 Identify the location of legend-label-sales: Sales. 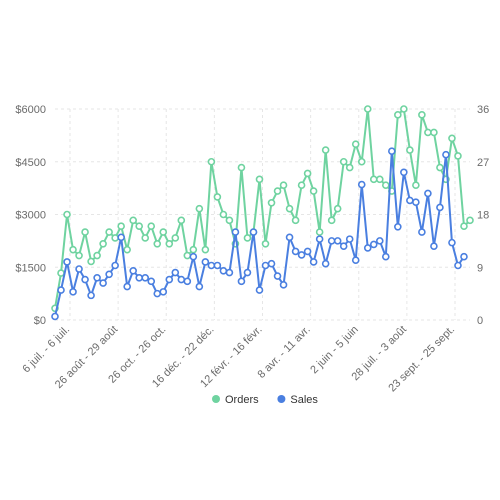
(304, 400).